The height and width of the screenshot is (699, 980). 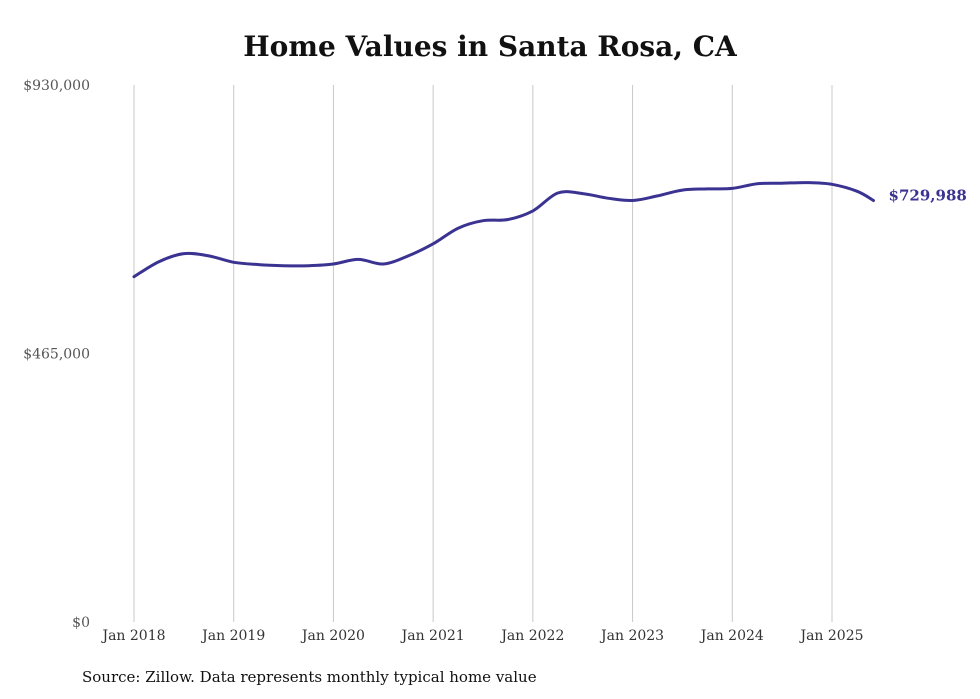 What do you see at coordinates (81, 623) in the screenshot?
I see `y-tick-label: $0` at bounding box center [81, 623].